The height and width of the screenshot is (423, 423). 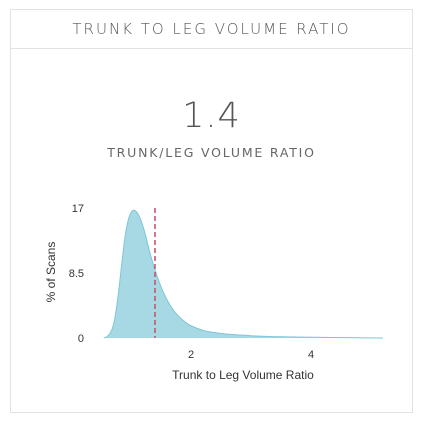 I want to click on y-axis-label: % of Scans, so click(x=51, y=272).